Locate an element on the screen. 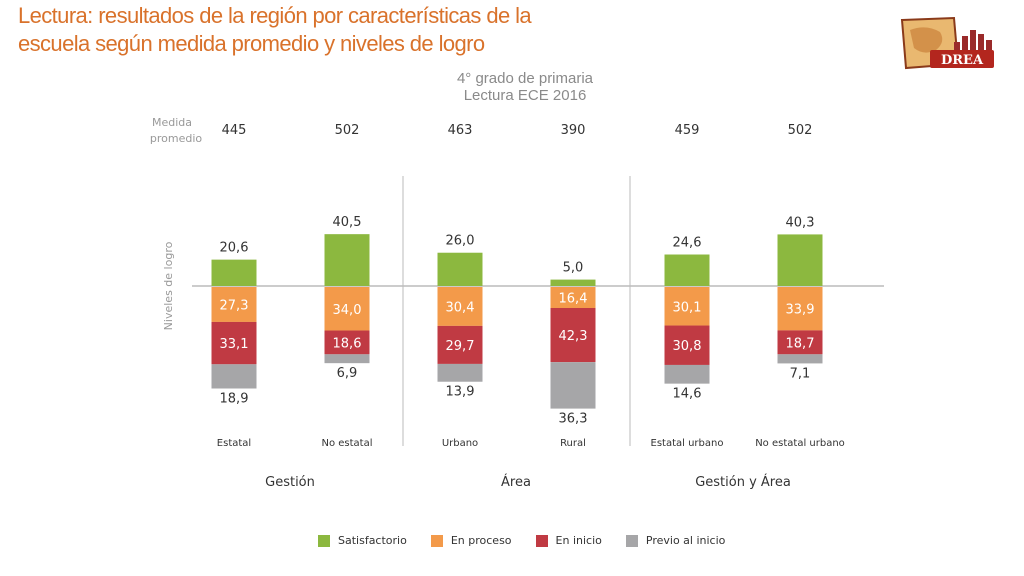 The image size is (1024, 576). label-satisfactorio-no-estatal: 40,5 is located at coordinates (347, 222).